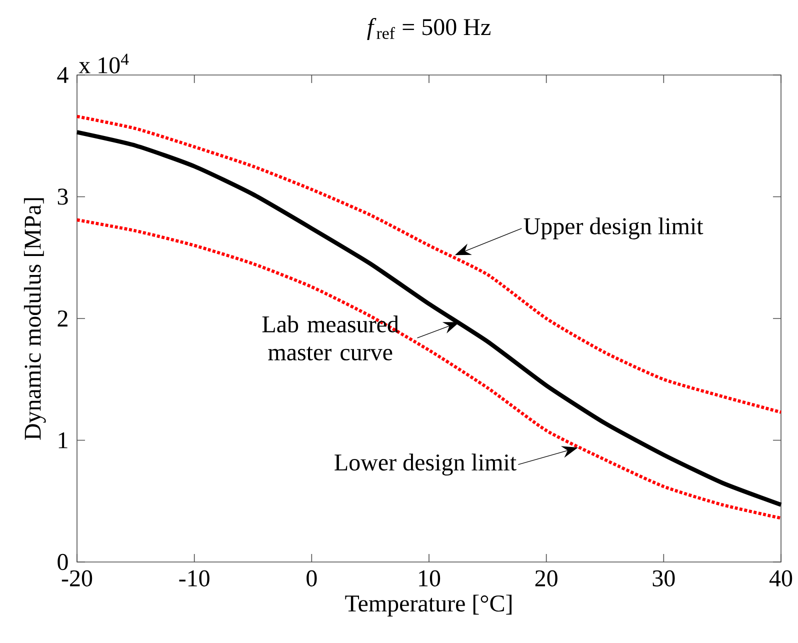 The width and height of the screenshot is (798, 643). What do you see at coordinates (425, 465) in the screenshot?
I see `annotation: Lower design limit` at bounding box center [425, 465].